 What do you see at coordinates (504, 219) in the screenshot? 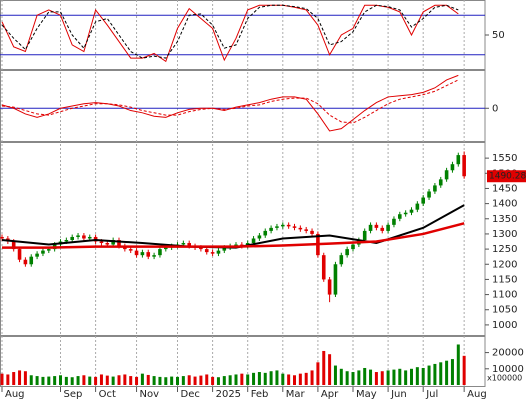
I see `y-tick-label: 1350` at bounding box center [504, 219].